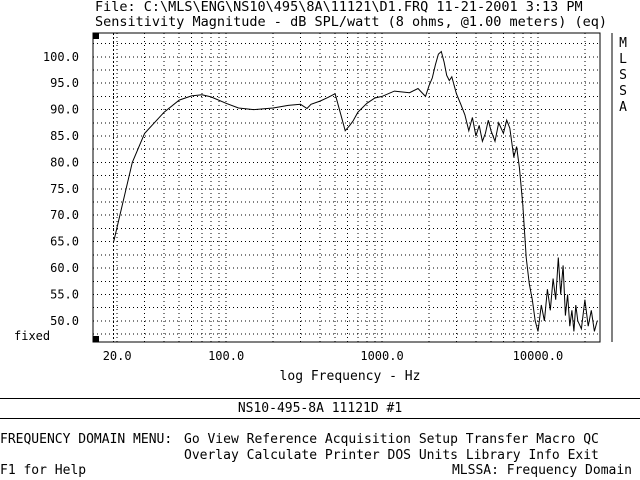  Describe the element at coordinates (538, 356) in the screenshot. I see `x-tick-label: 10000.0` at that location.